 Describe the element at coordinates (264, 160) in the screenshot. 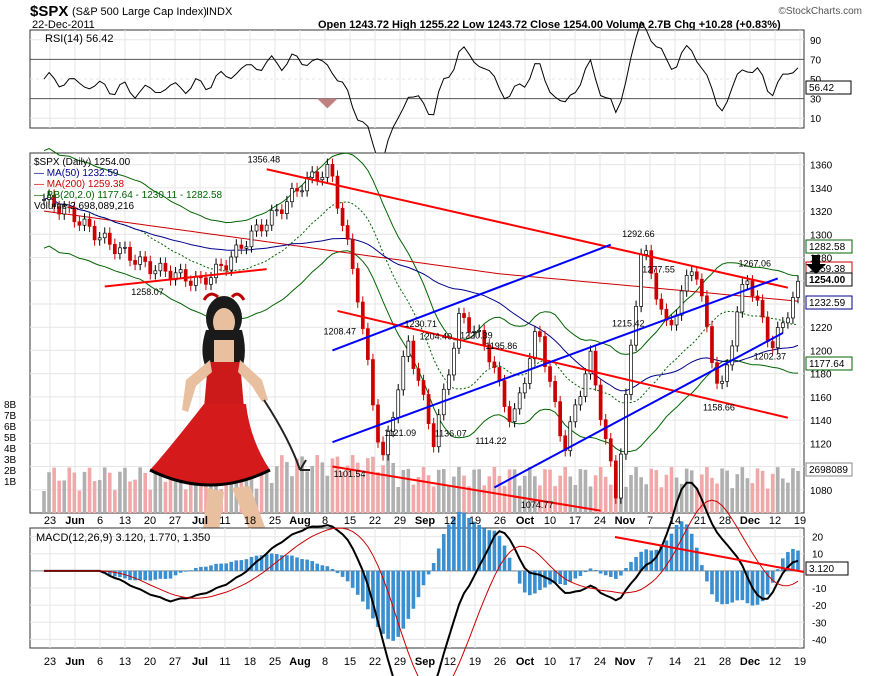

I see `price-annotation: 1356.48` at that location.